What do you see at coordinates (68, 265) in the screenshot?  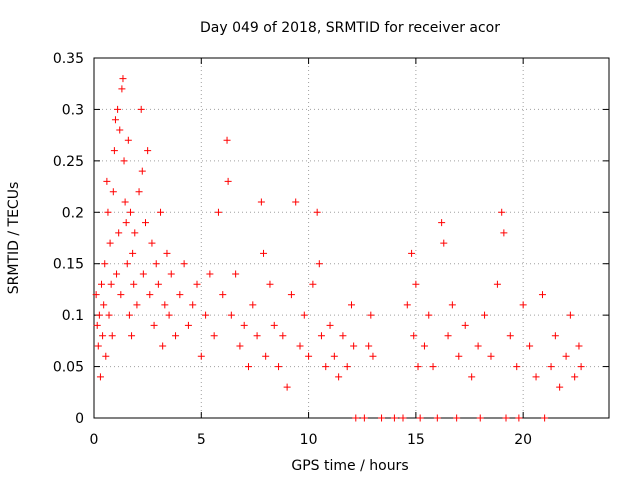 I see `y-tick-label: 0.15` at bounding box center [68, 265].